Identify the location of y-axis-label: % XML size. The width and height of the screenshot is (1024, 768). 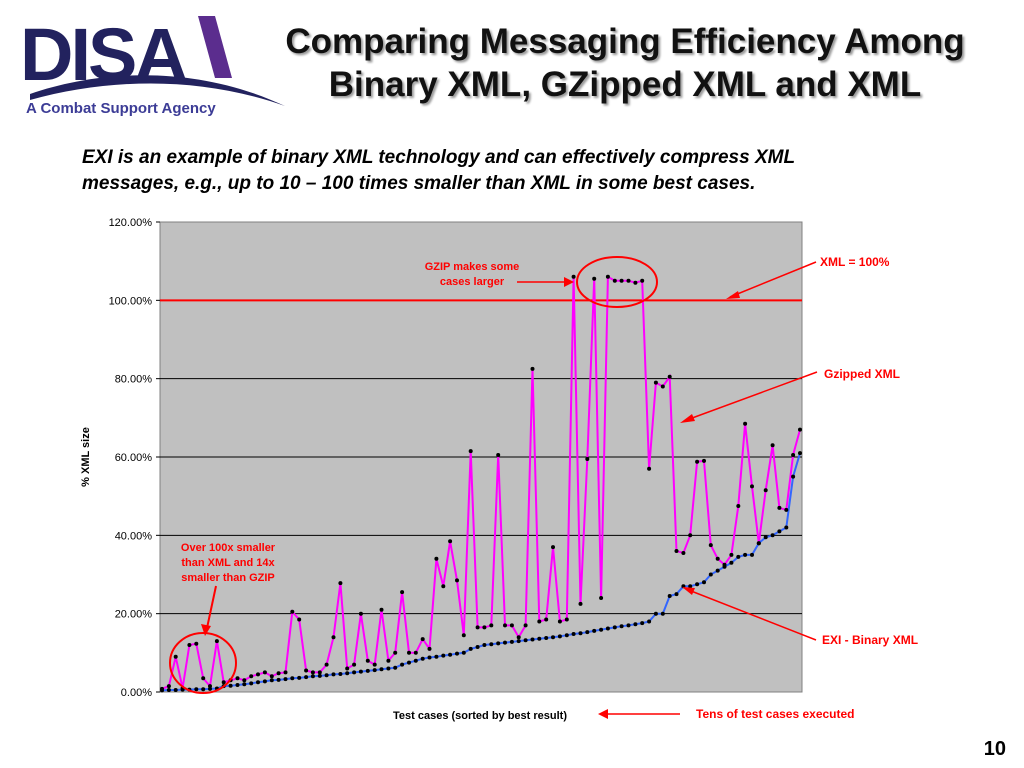
(86, 457).